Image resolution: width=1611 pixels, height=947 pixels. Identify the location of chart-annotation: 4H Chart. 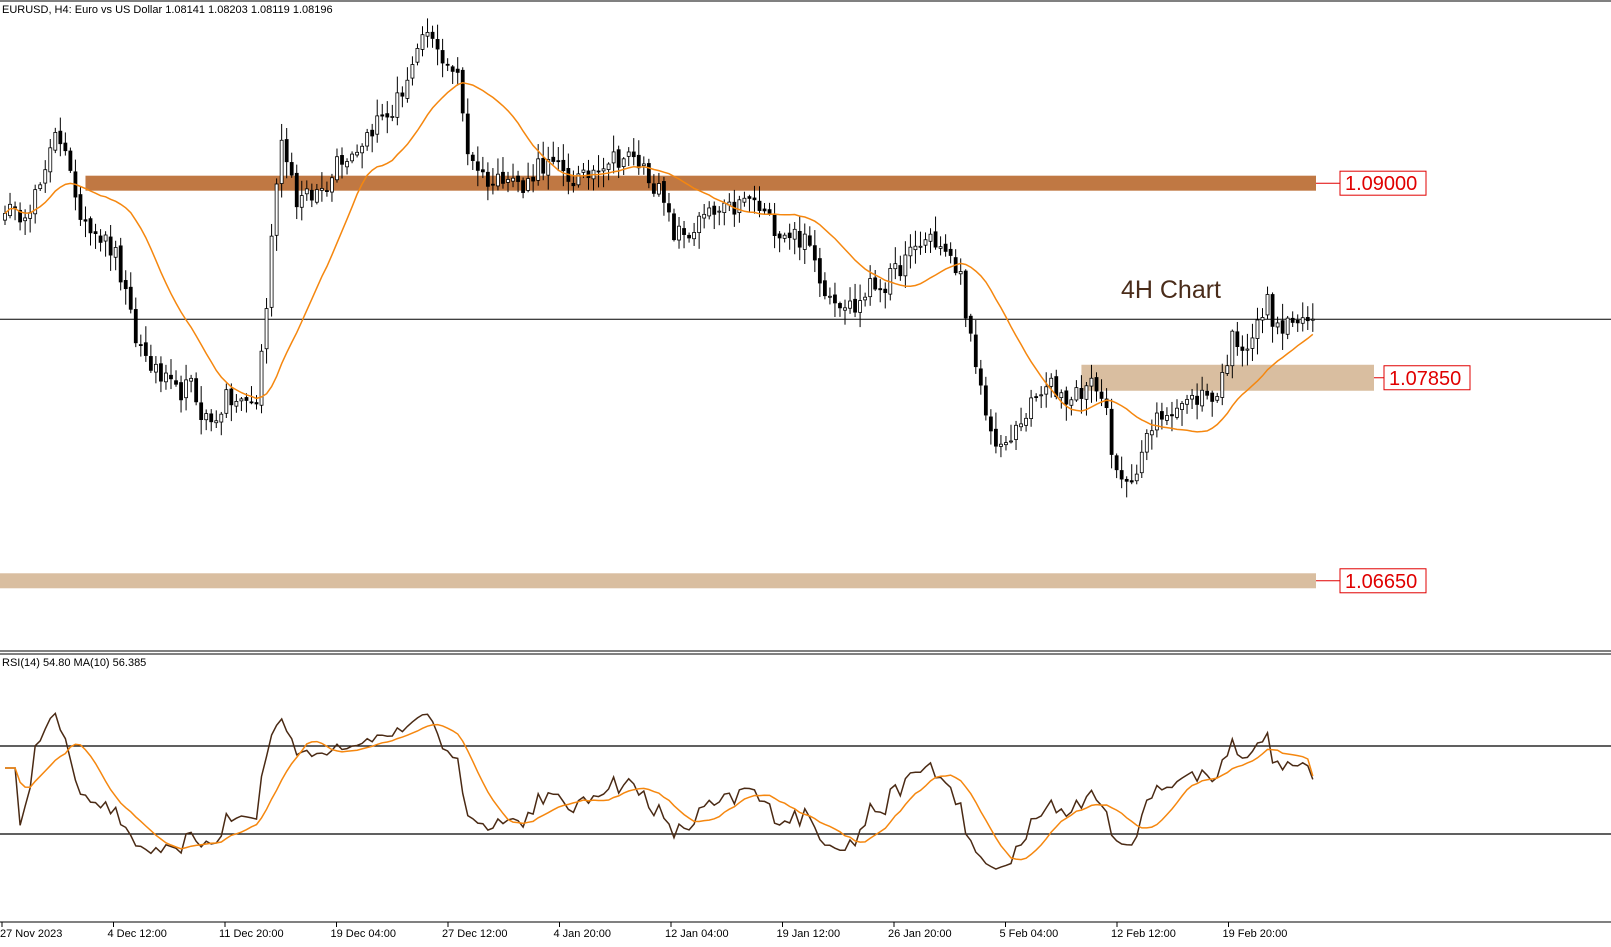
(1171, 290).